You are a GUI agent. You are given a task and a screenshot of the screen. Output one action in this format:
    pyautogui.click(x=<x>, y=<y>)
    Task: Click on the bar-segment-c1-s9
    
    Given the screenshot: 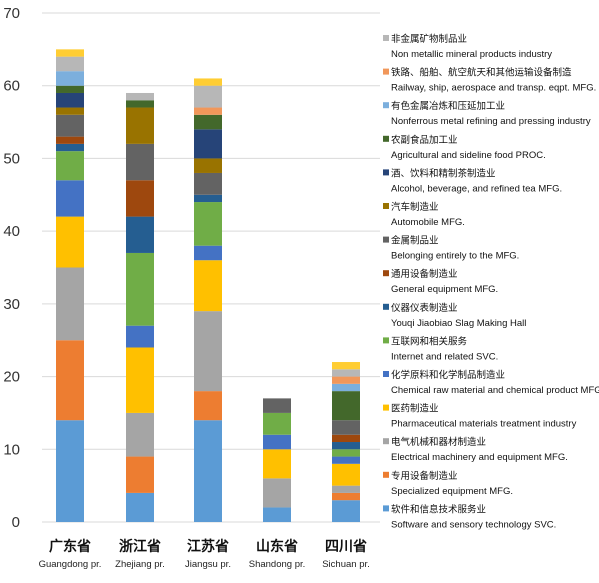 What is the action you would take?
    pyautogui.click(x=140, y=125)
    